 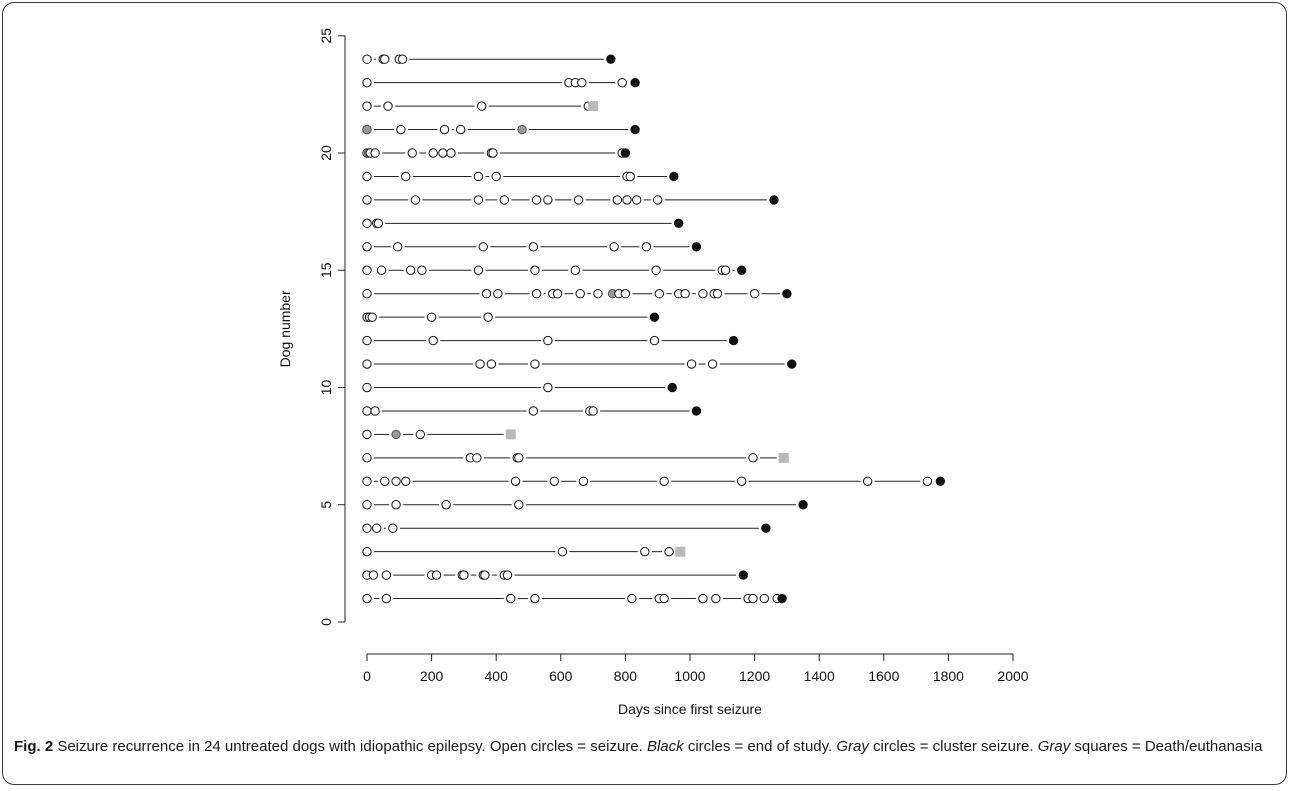 I want to click on x-tick-label: 1800, so click(x=948, y=676).